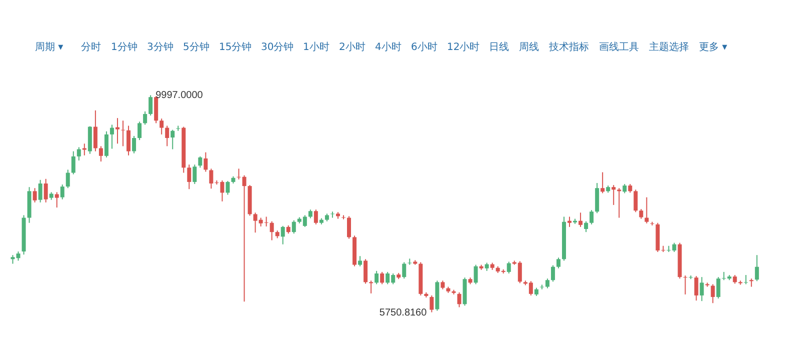 This screenshot has height=352, width=800. What do you see at coordinates (713, 47) in the screenshot?
I see `text: 更多 ▾` at bounding box center [713, 47].